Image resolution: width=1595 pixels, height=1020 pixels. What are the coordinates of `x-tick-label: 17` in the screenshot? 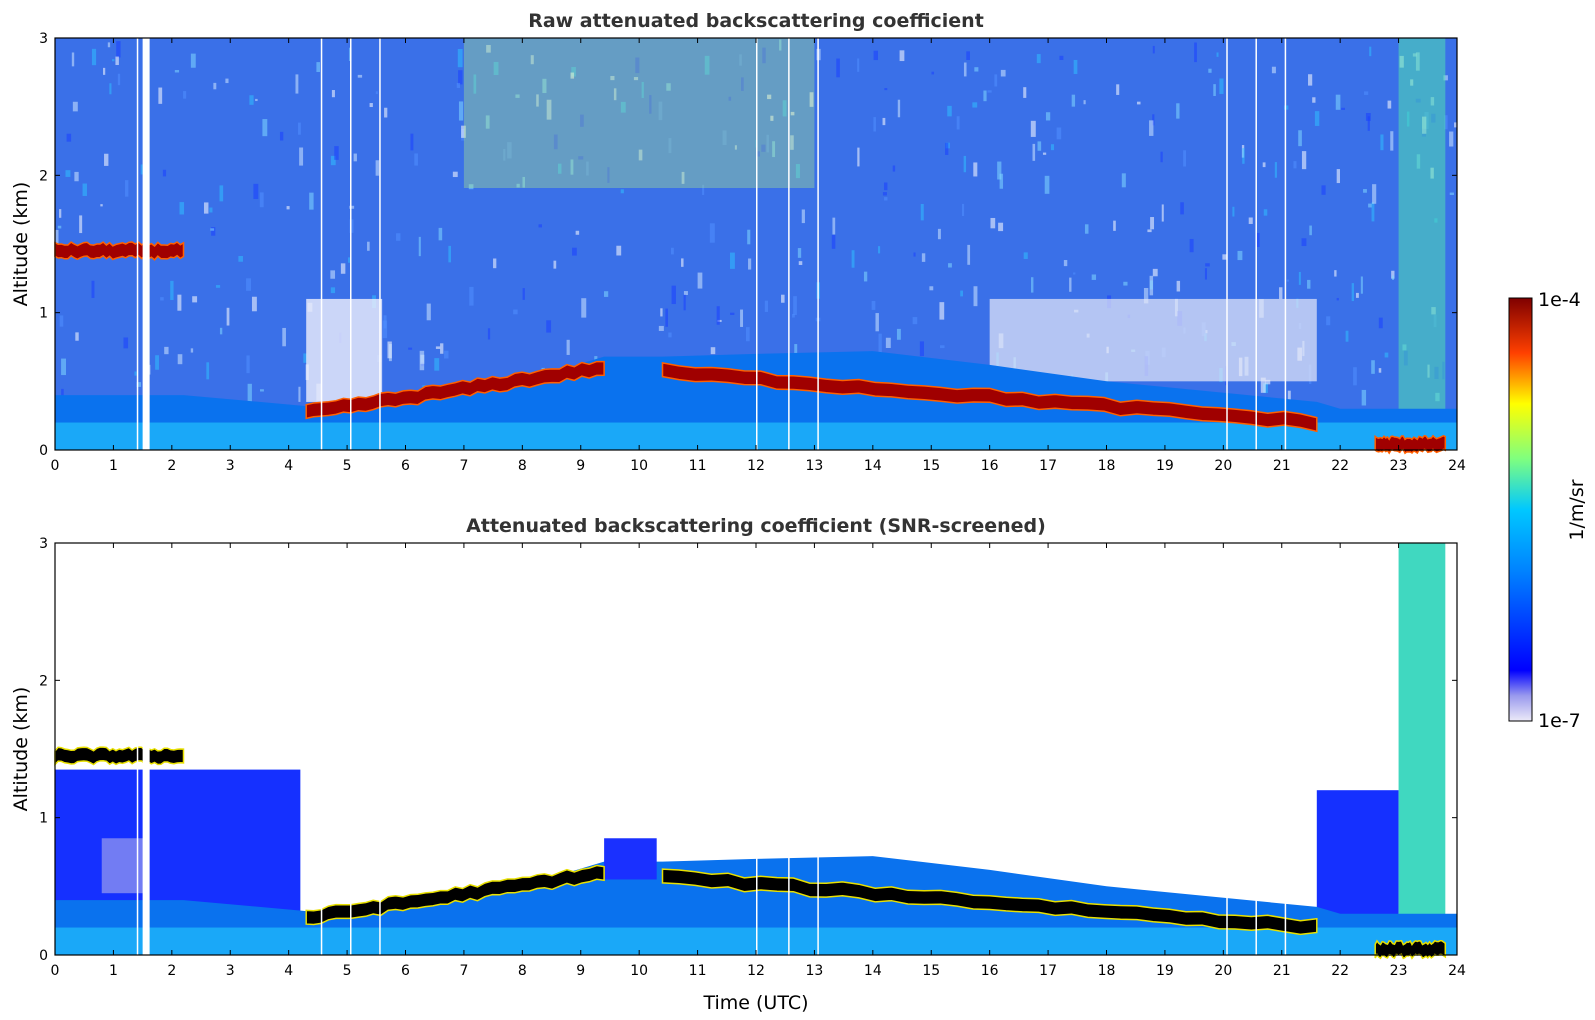 It's located at (1048, 971).